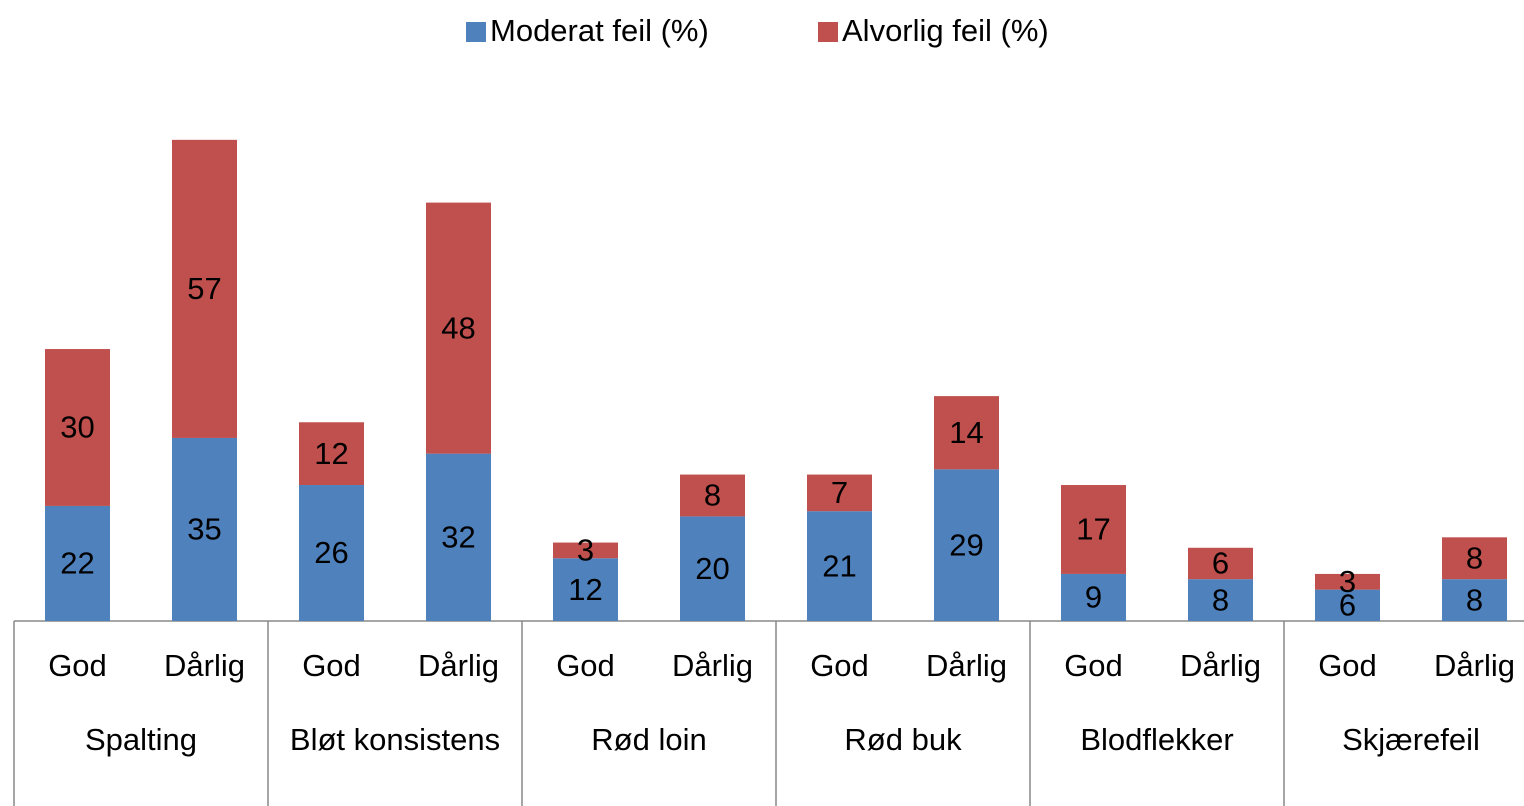  I want to click on data-label: 14, so click(966, 432).